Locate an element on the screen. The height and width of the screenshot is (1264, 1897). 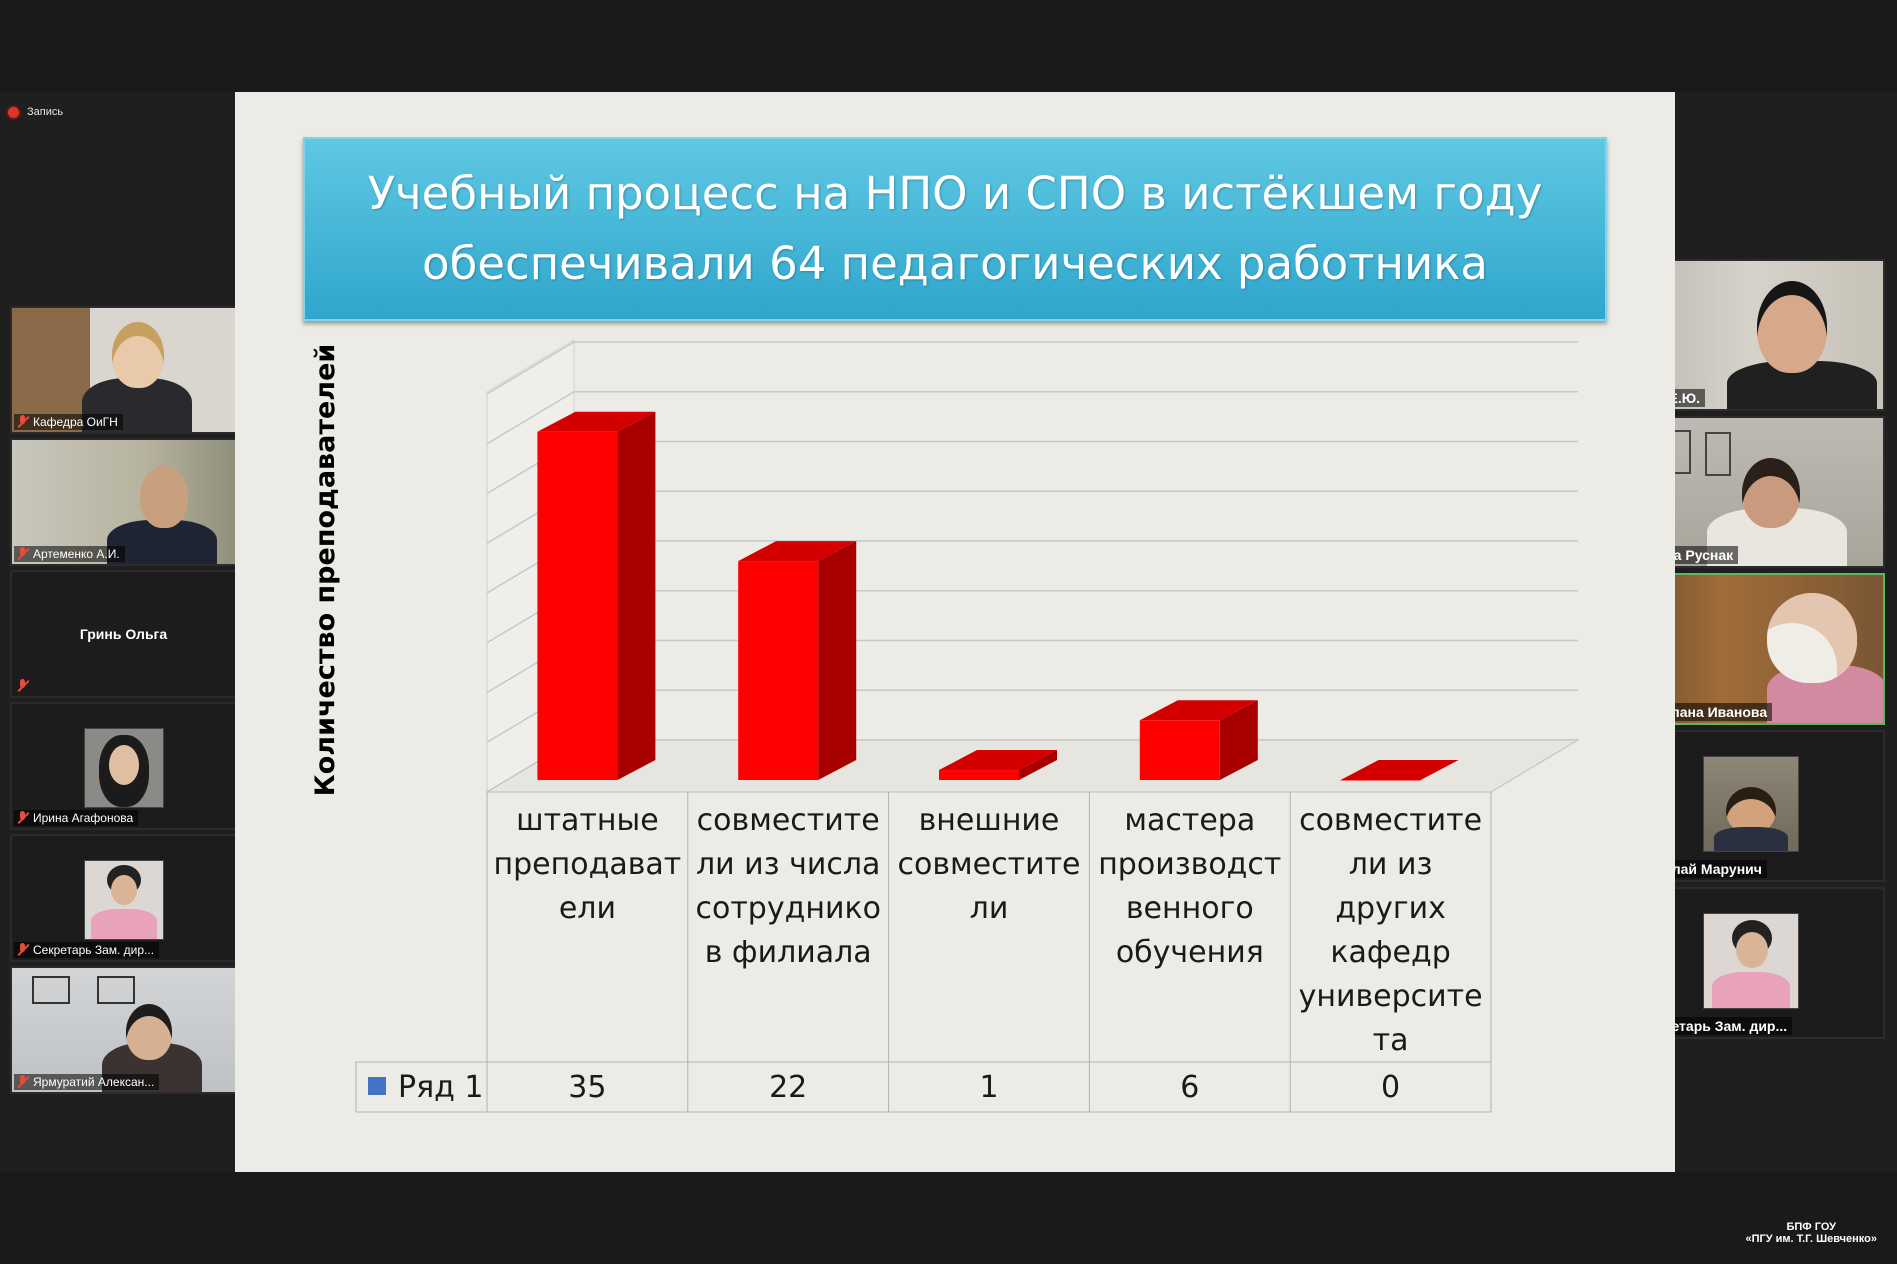
slide-title-line2: обеспечивали 64 педагогических работника is located at coordinates (955, 263).